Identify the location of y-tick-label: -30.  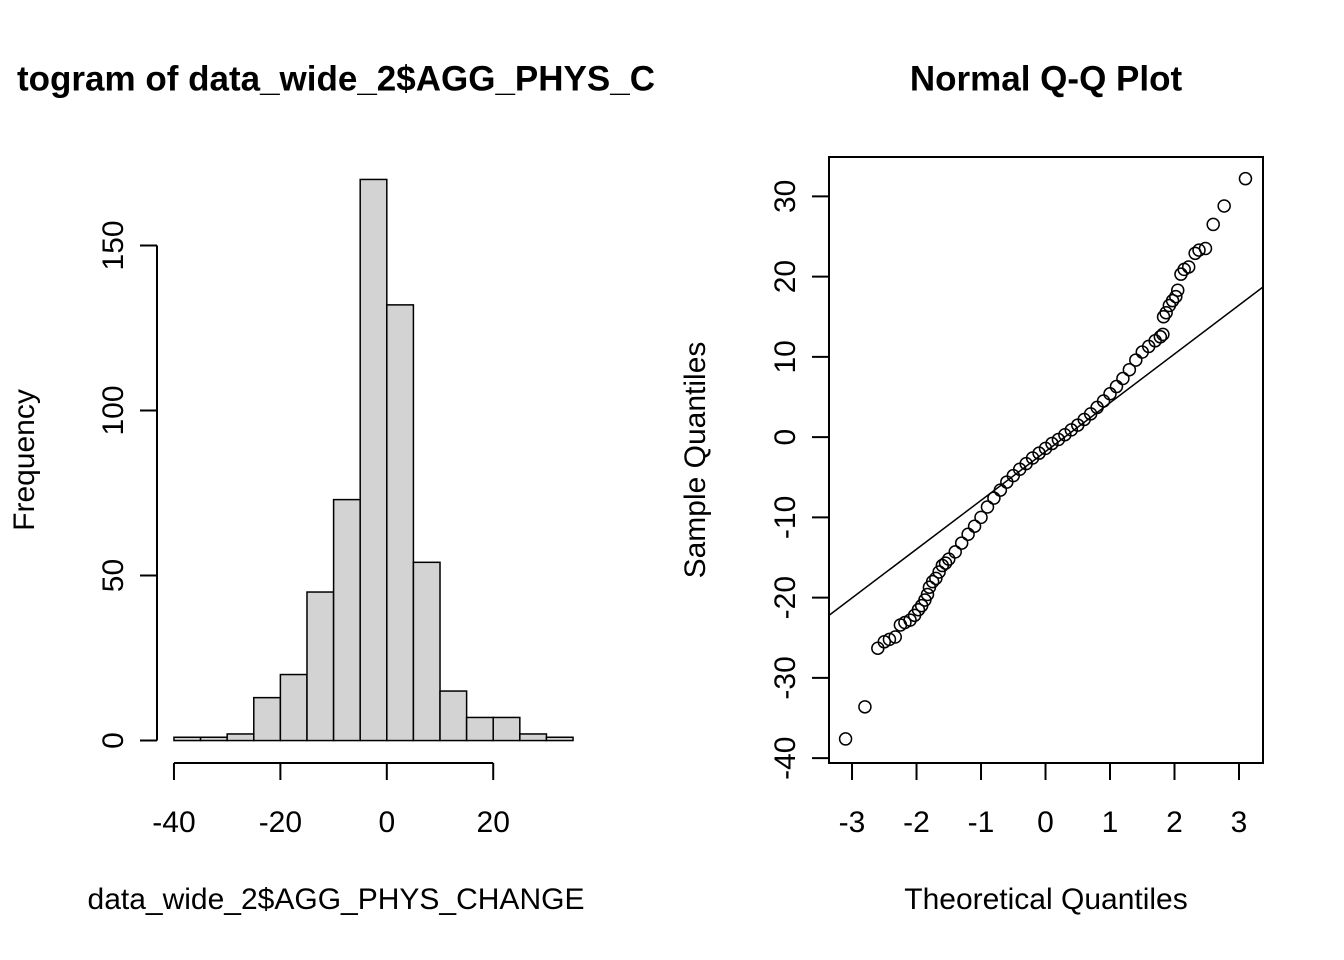
(785, 677).